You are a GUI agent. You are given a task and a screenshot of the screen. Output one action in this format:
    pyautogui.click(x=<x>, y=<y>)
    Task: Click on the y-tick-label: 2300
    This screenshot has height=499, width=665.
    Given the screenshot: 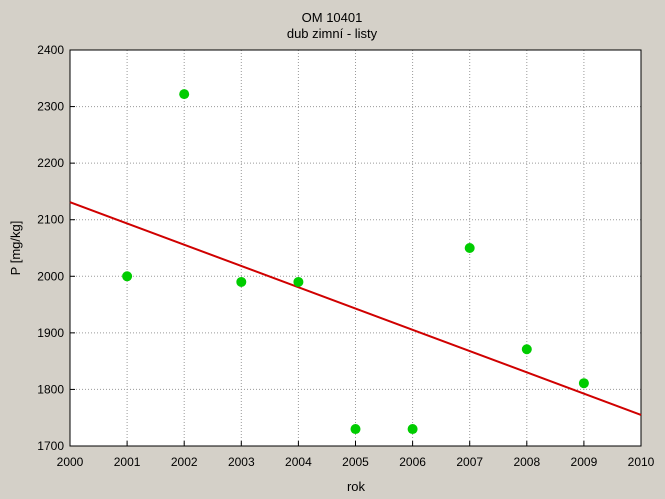 What is the action you would take?
    pyautogui.click(x=50, y=107)
    